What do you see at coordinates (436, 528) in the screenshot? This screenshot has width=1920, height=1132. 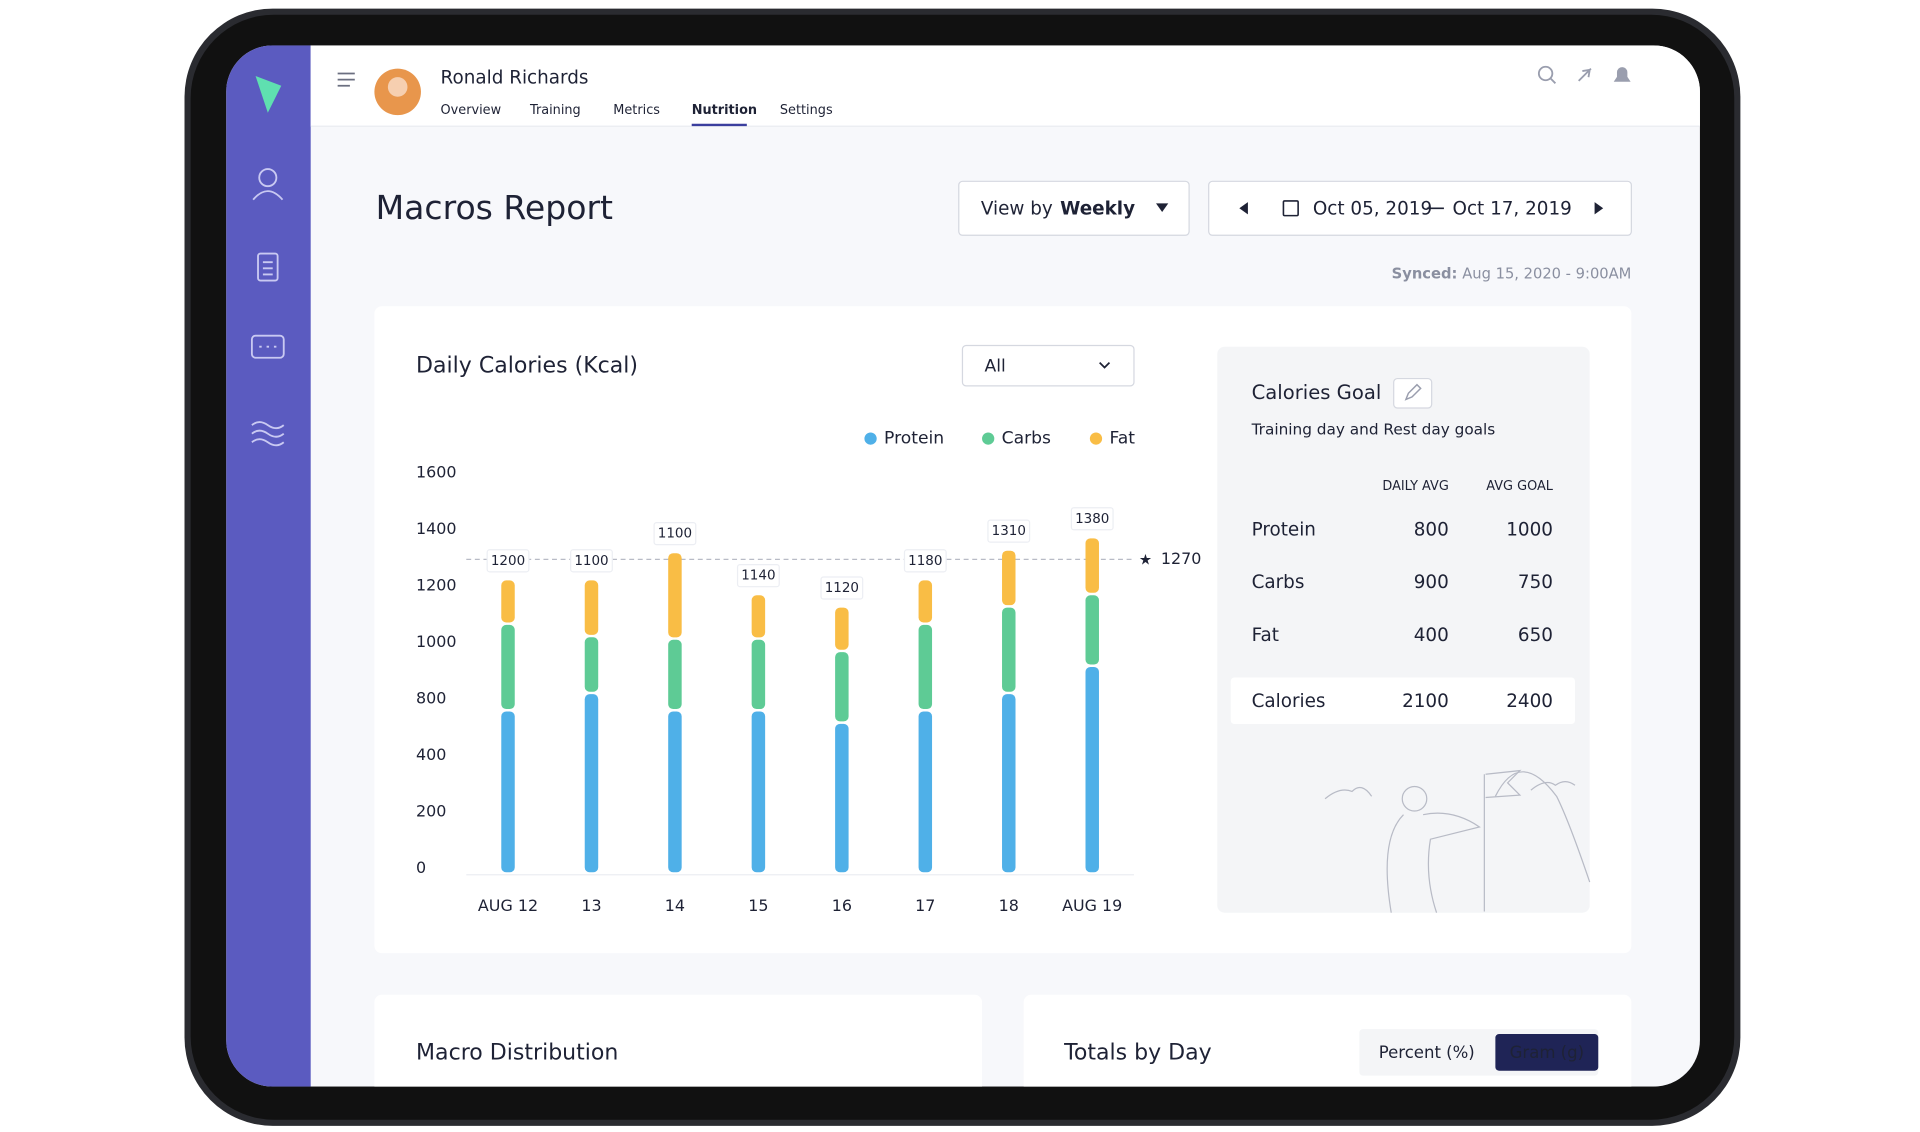 I see `y-tick-label: 1400` at bounding box center [436, 528].